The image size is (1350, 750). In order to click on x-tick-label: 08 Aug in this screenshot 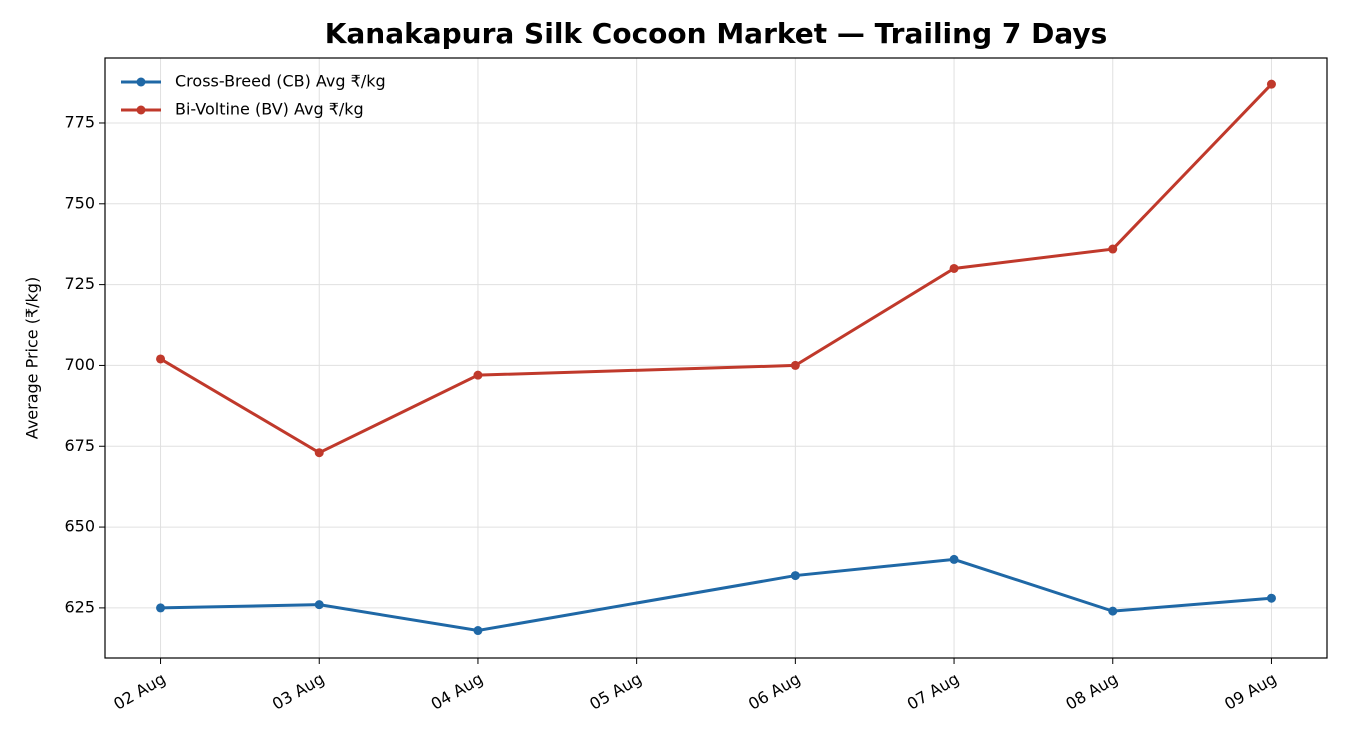, I will do `click(1091, 691)`.